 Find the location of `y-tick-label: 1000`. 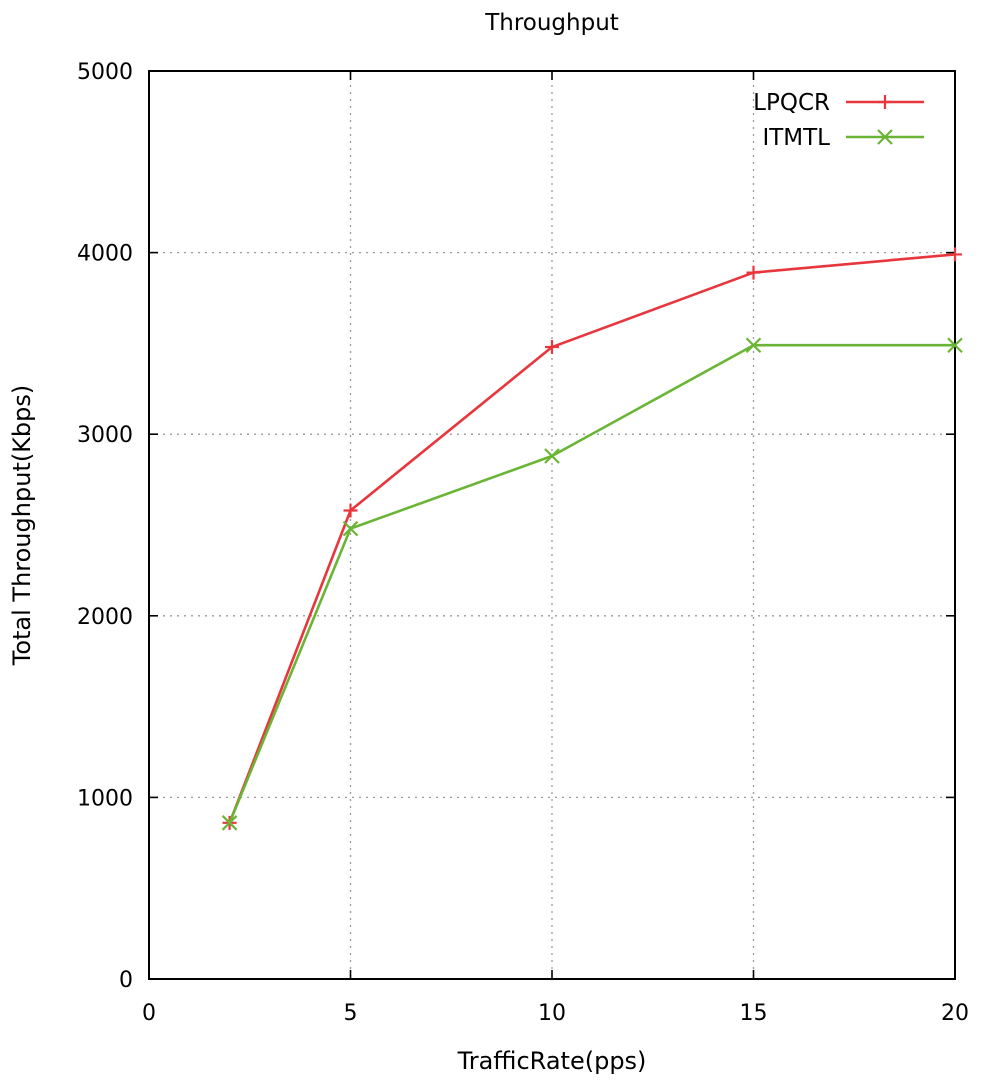

y-tick-label: 1000 is located at coordinates (105, 798).